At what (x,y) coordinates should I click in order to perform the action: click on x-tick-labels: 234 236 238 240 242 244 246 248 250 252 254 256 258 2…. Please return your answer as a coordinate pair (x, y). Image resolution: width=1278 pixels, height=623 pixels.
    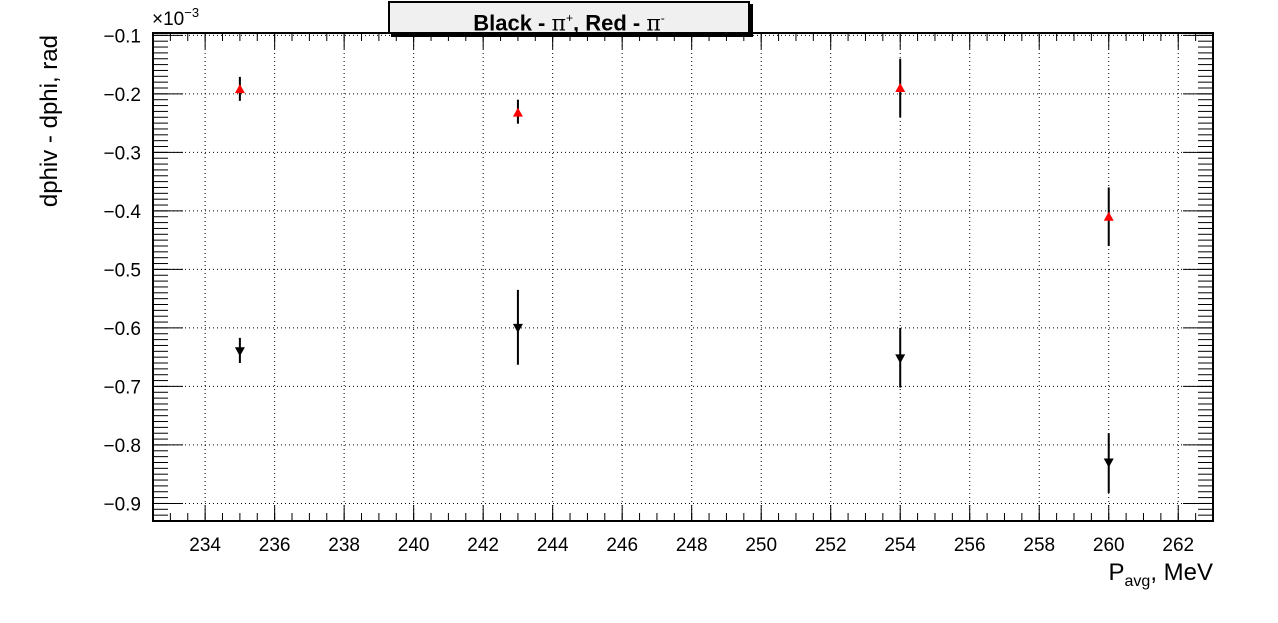
    Looking at the image, I should click on (691, 545).